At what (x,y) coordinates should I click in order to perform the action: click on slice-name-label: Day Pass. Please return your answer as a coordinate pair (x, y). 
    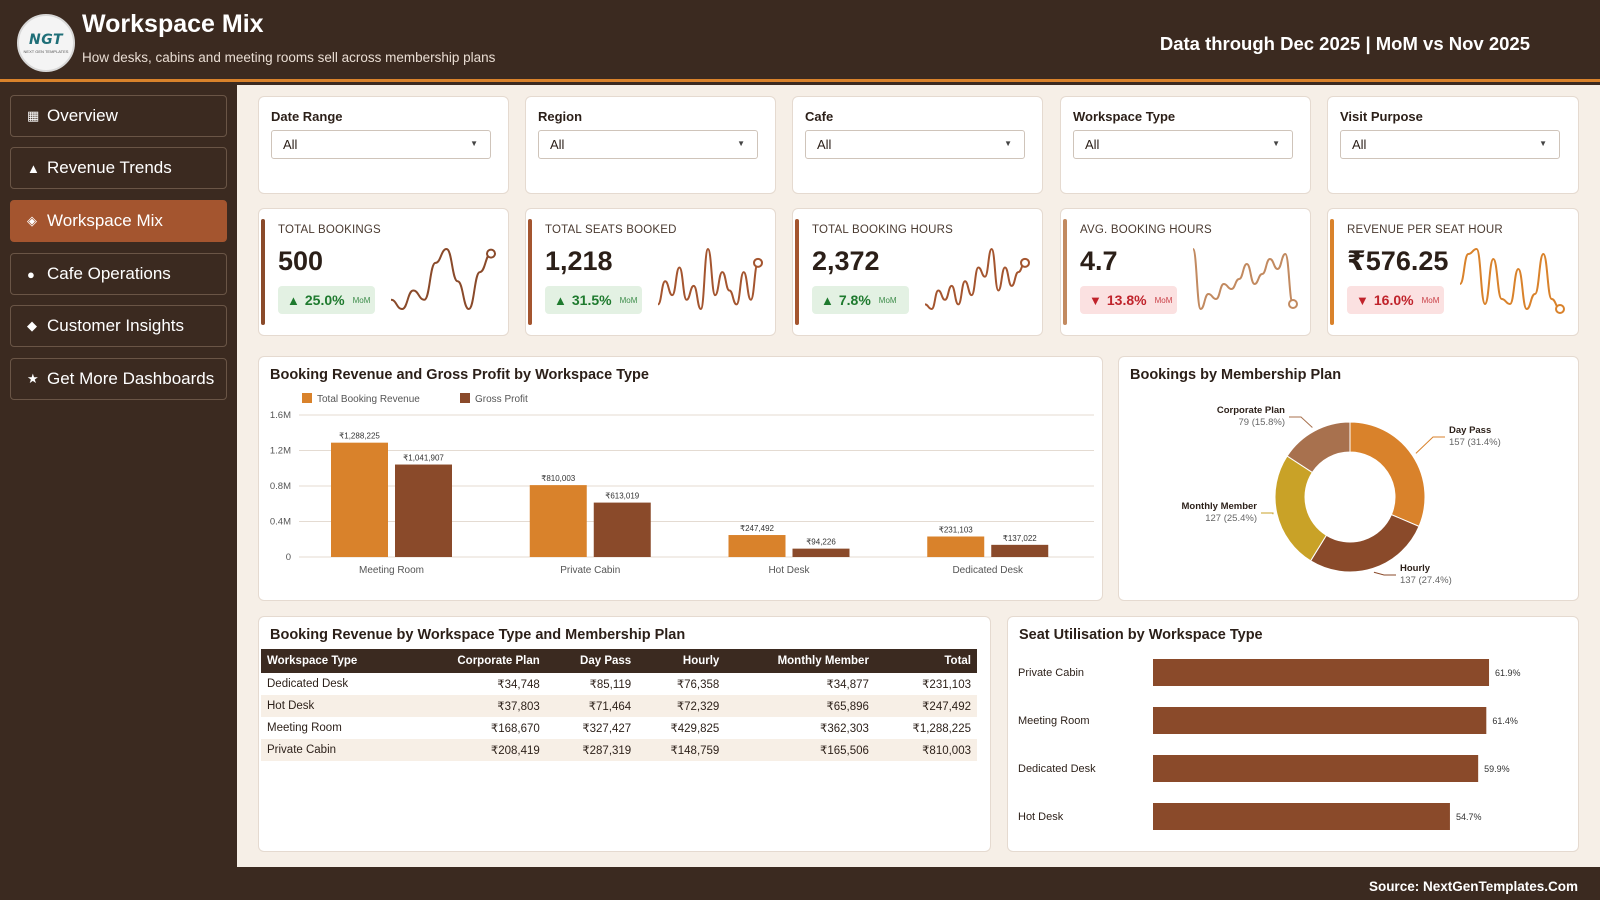
    Looking at the image, I should click on (1470, 430).